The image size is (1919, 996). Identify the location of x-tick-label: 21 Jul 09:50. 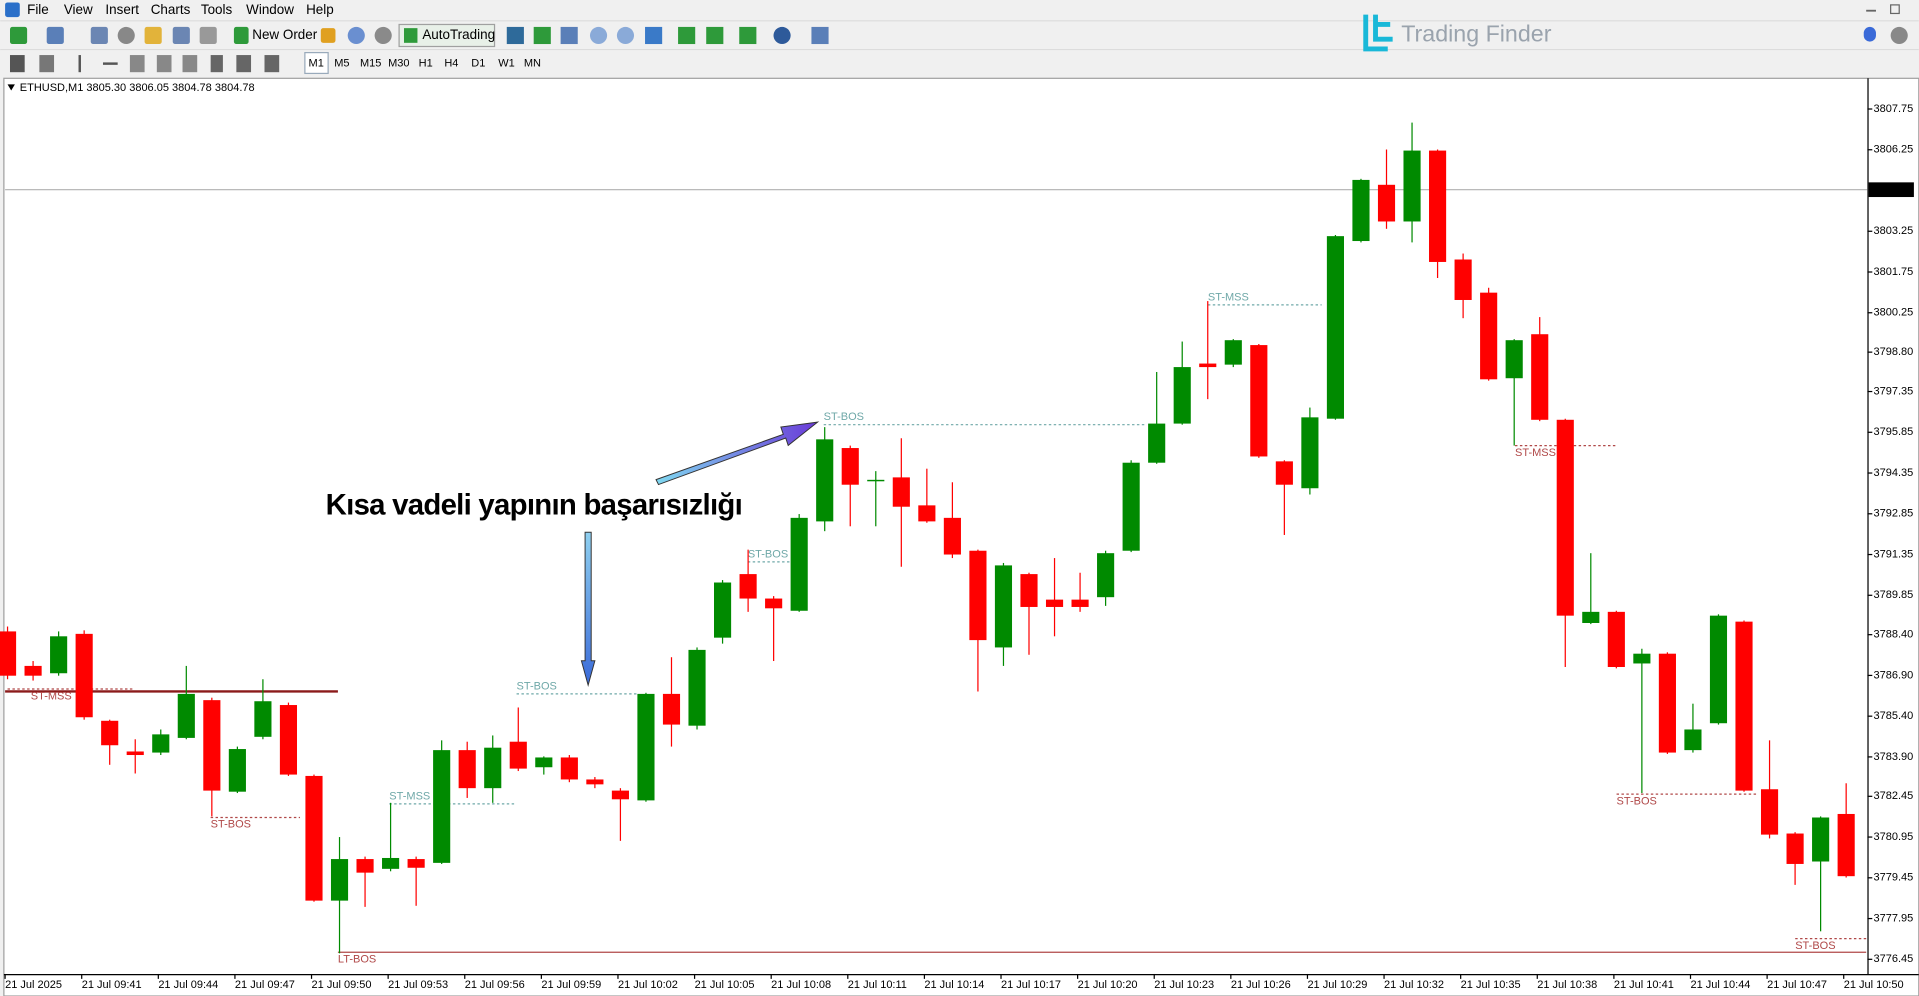
(342, 985).